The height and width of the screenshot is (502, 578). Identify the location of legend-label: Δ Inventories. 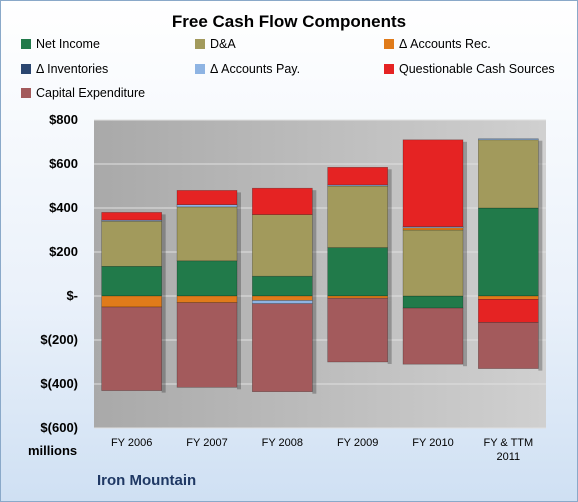
(72, 69).